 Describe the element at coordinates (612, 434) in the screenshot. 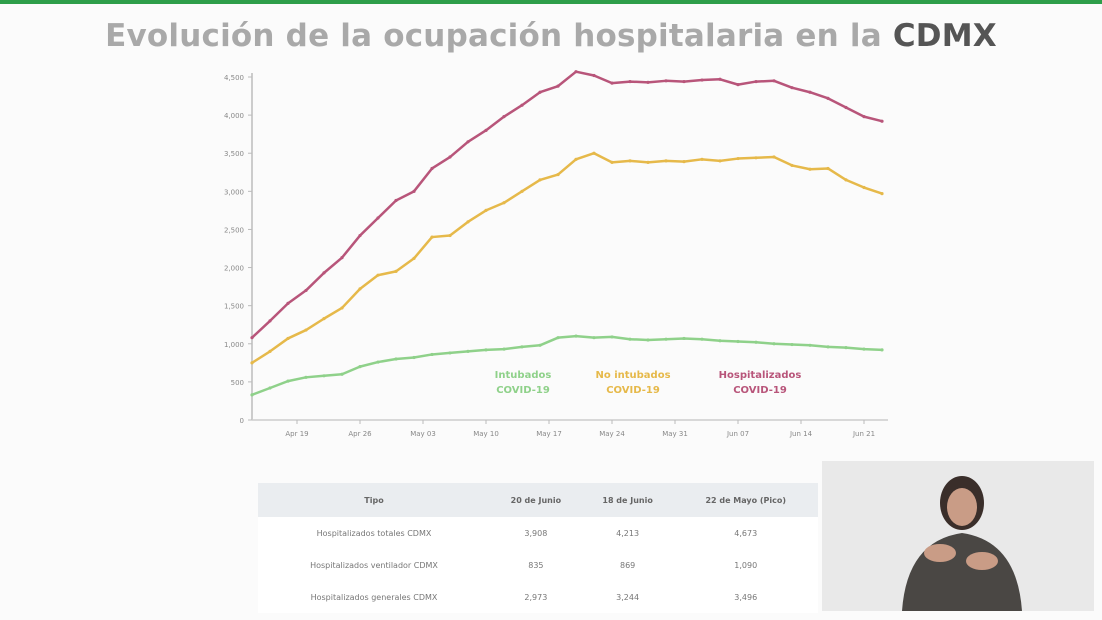

I see `x-tick-label: May 24` at that location.